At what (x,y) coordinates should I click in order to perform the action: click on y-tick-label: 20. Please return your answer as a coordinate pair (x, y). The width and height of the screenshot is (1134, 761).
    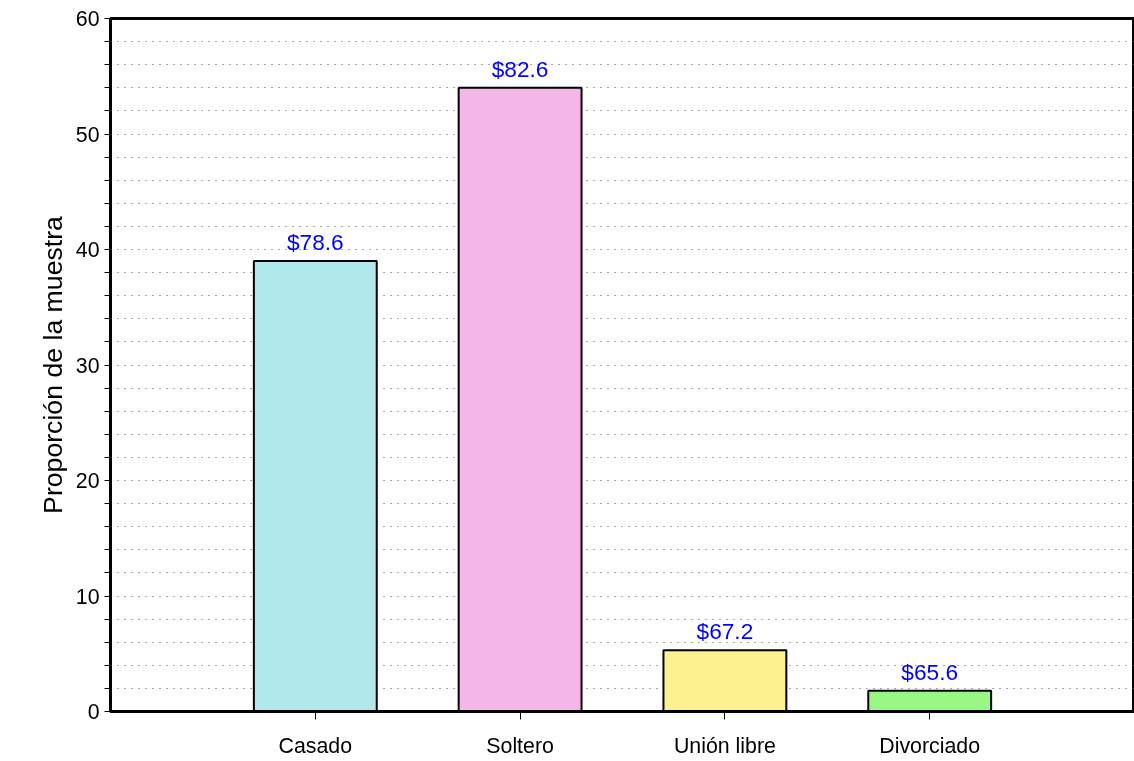
    Looking at the image, I should click on (87, 481).